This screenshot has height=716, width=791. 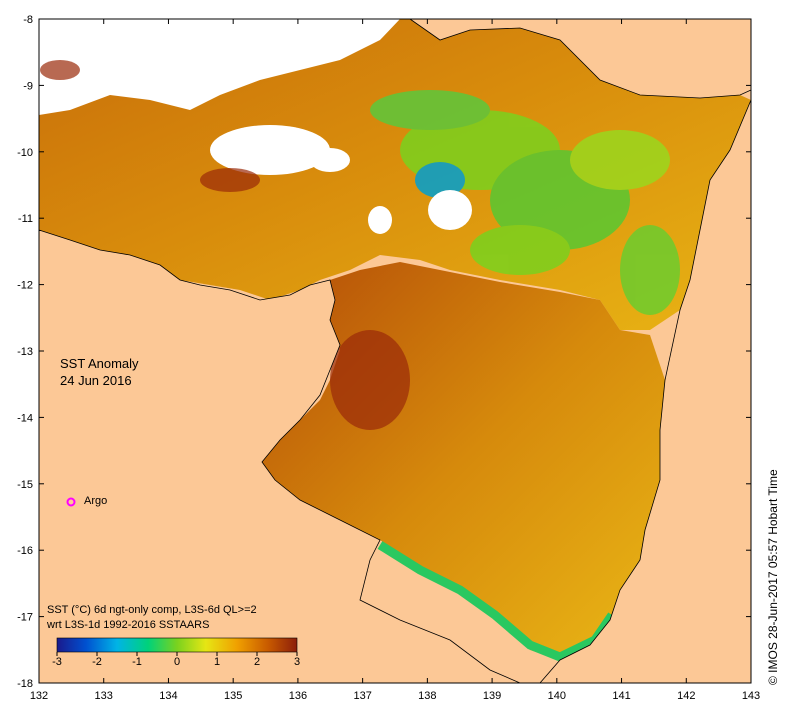 What do you see at coordinates (297, 662) in the screenshot?
I see `colorbar-label: 3` at bounding box center [297, 662].